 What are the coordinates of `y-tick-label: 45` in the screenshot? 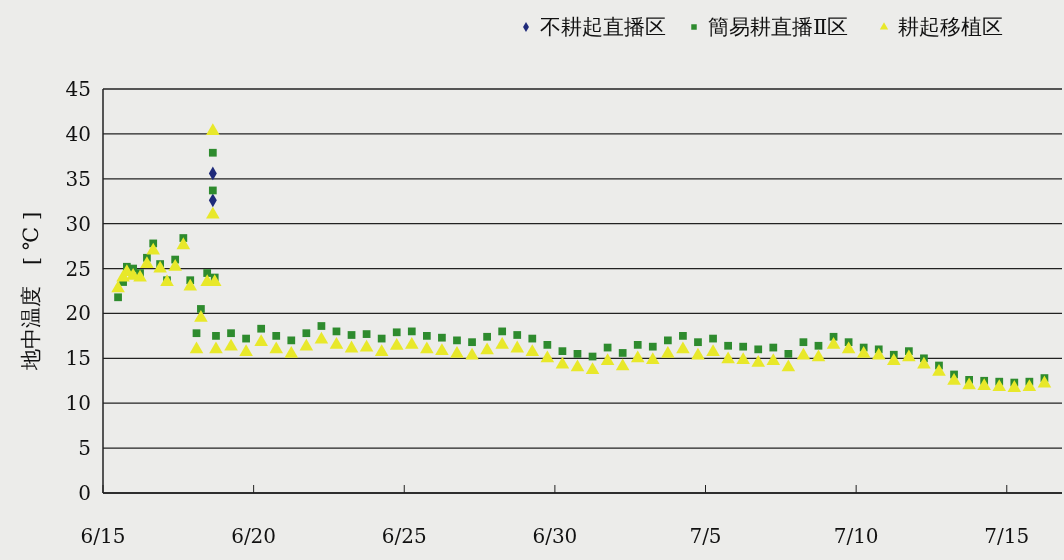 It's located at (78, 89).